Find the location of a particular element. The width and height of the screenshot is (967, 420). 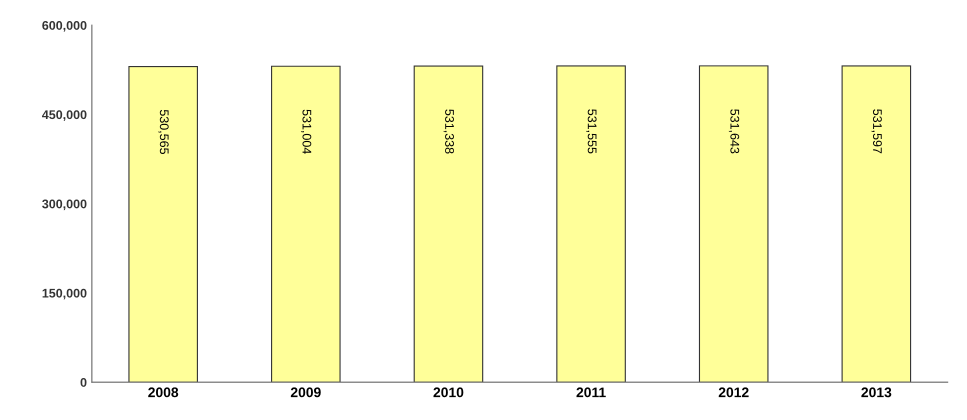

data-label: 531,597 is located at coordinates (877, 131).